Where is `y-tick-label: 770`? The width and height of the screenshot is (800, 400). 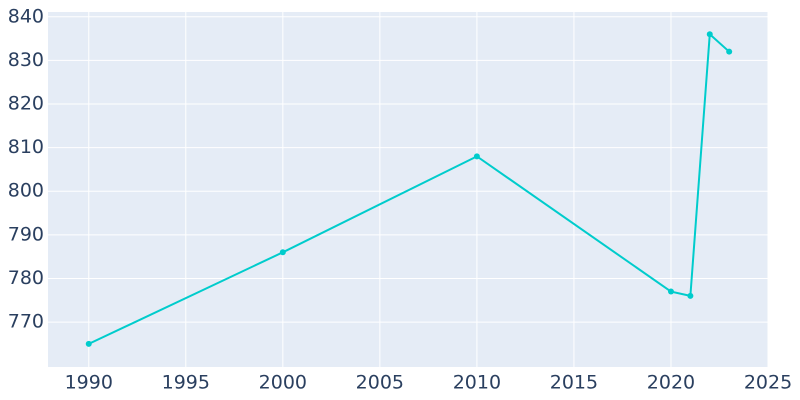
y-tick-label: 770 is located at coordinates (26, 322).